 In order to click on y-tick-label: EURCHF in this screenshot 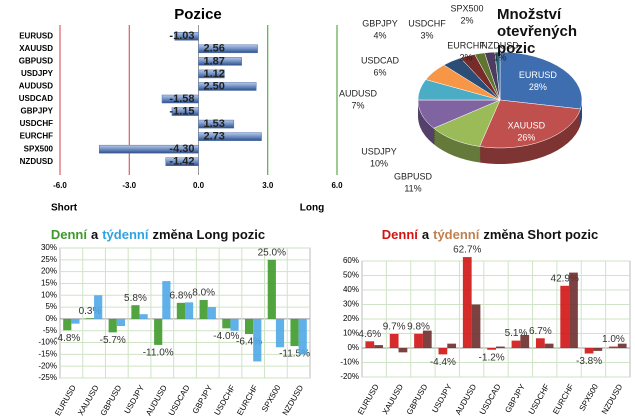, I will do `click(36, 136)`.